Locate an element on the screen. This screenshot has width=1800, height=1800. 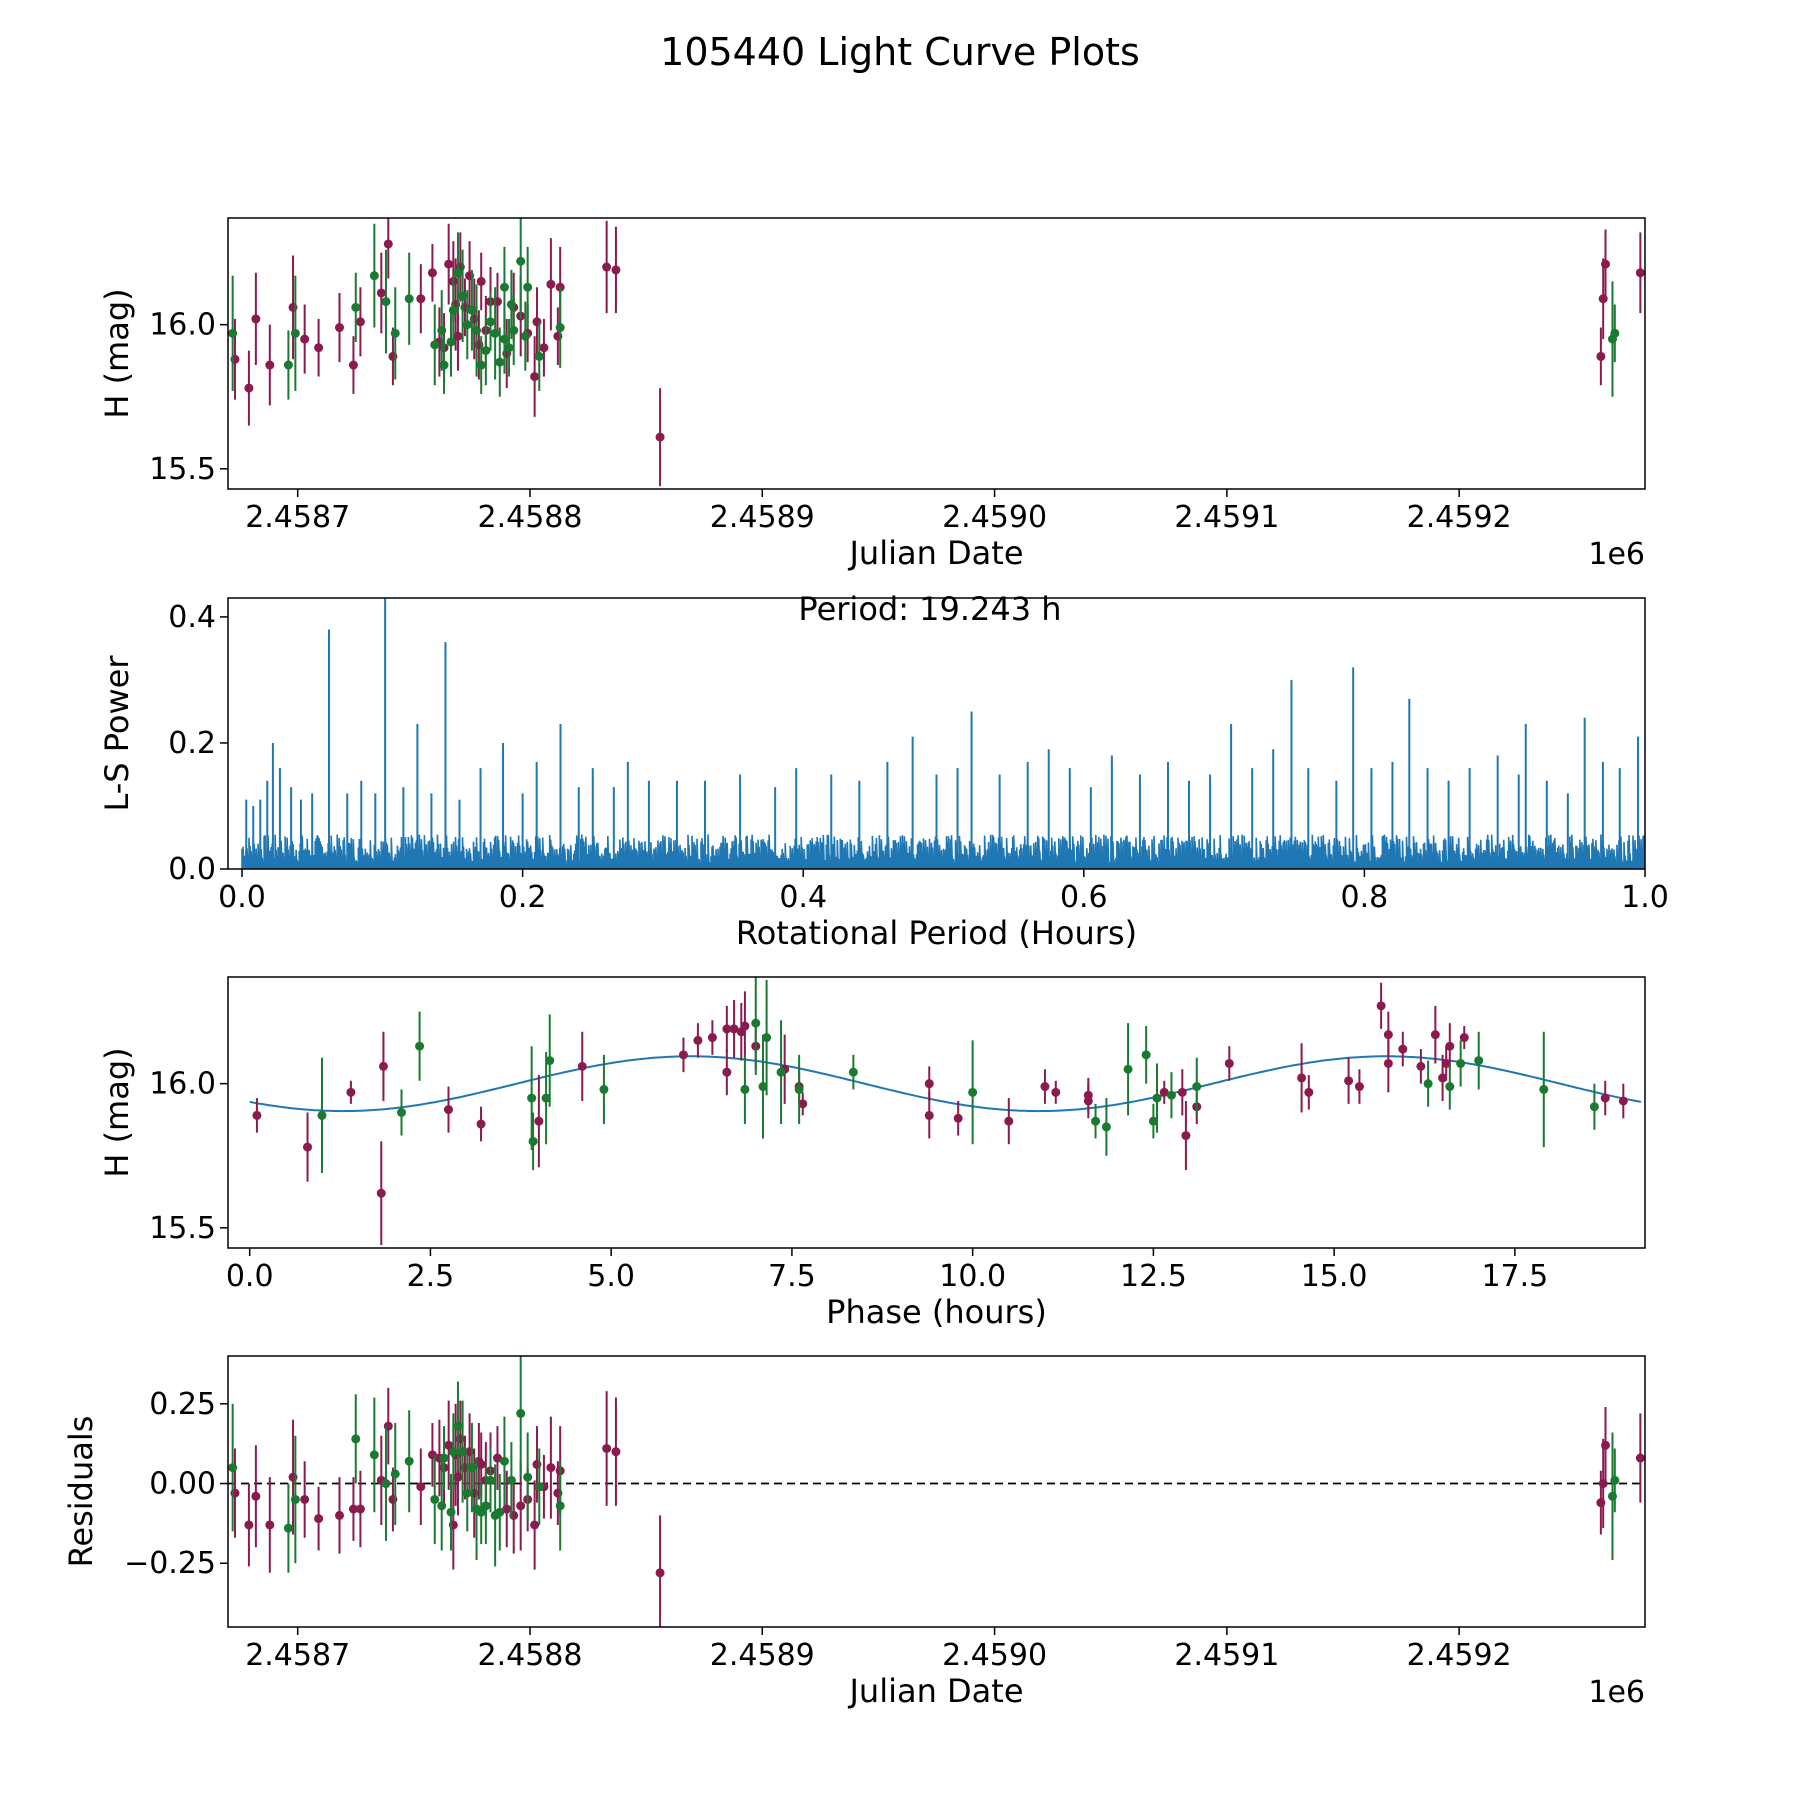
x-tick-label: 0.8 is located at coordinates (1365, 897).